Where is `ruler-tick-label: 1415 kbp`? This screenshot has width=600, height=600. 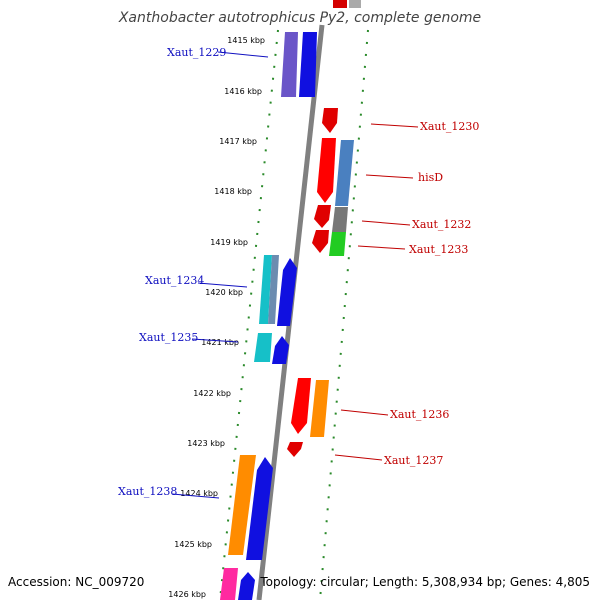
ruler-tick-label: 1415 kbp is located at coordinates (246, 40).